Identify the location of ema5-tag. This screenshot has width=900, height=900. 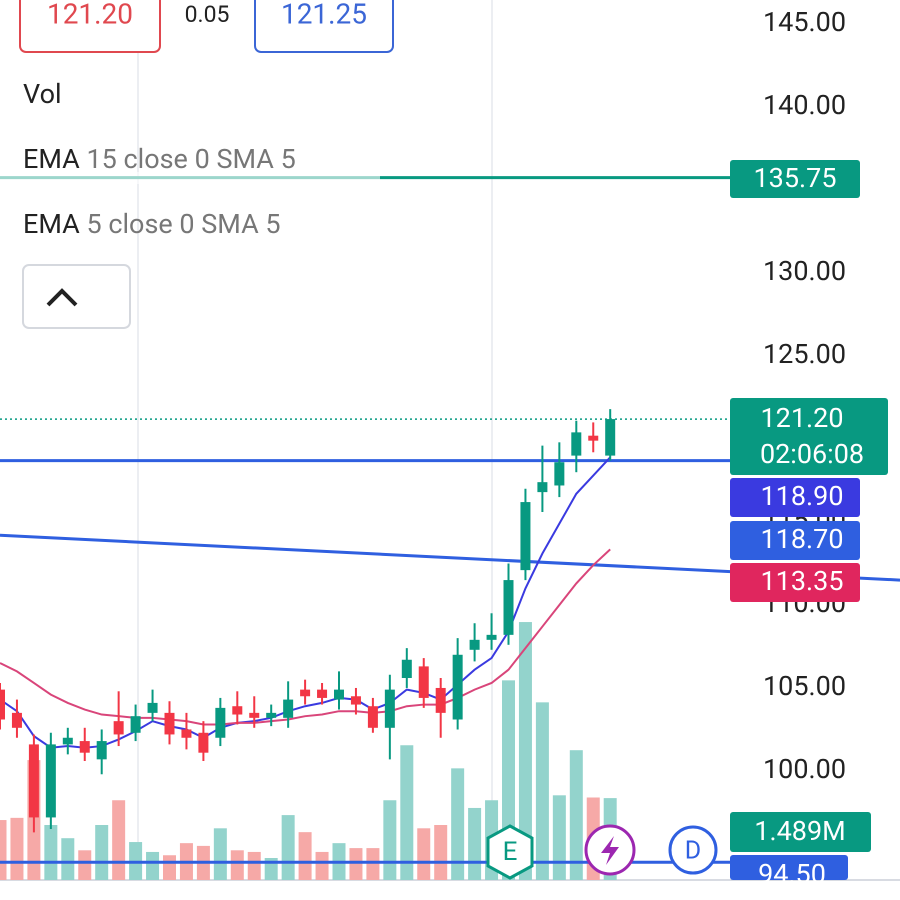
(795, 497).